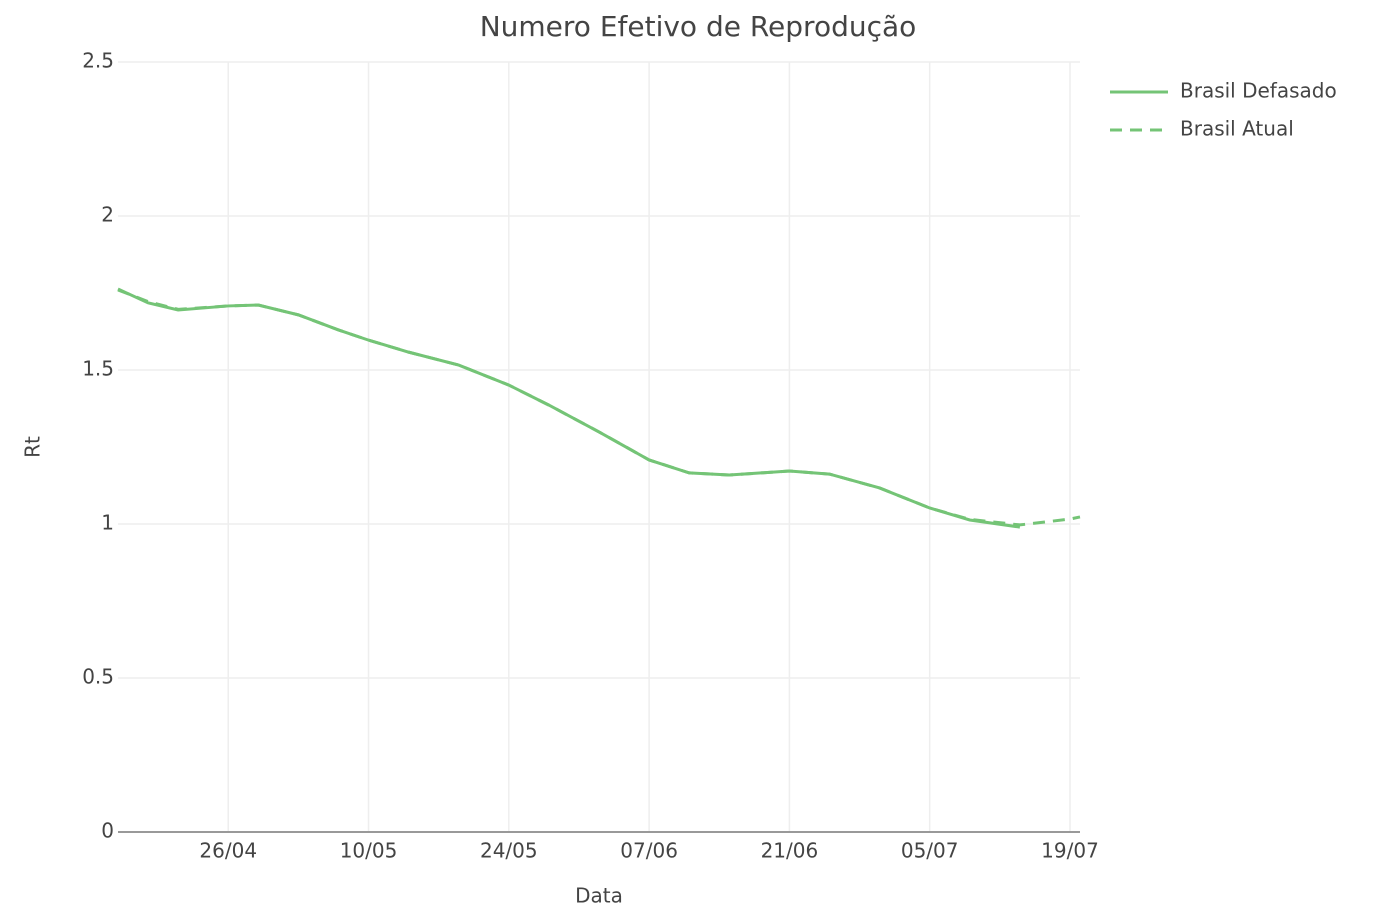 The height and width of the screenshot is (918, 1374). I want to click on x-tick-label: 21/06, so click(790, 851).